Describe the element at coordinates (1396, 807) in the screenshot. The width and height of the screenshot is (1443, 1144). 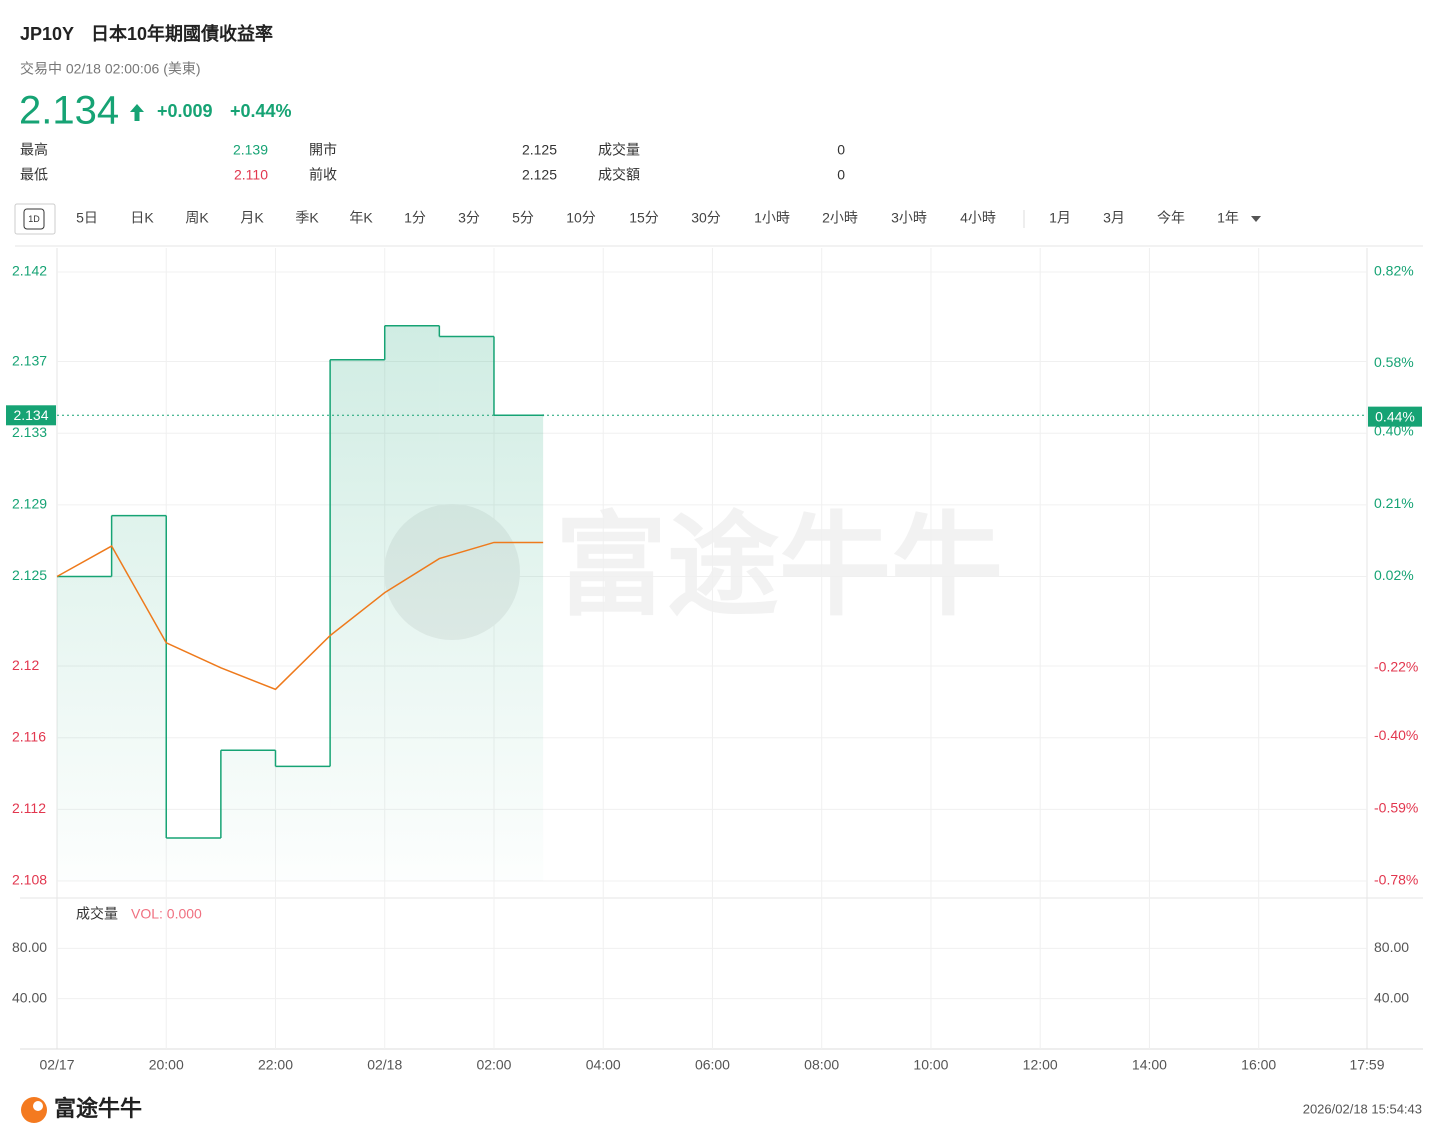
I see `y2-tick-label: -0.59%` at that location.